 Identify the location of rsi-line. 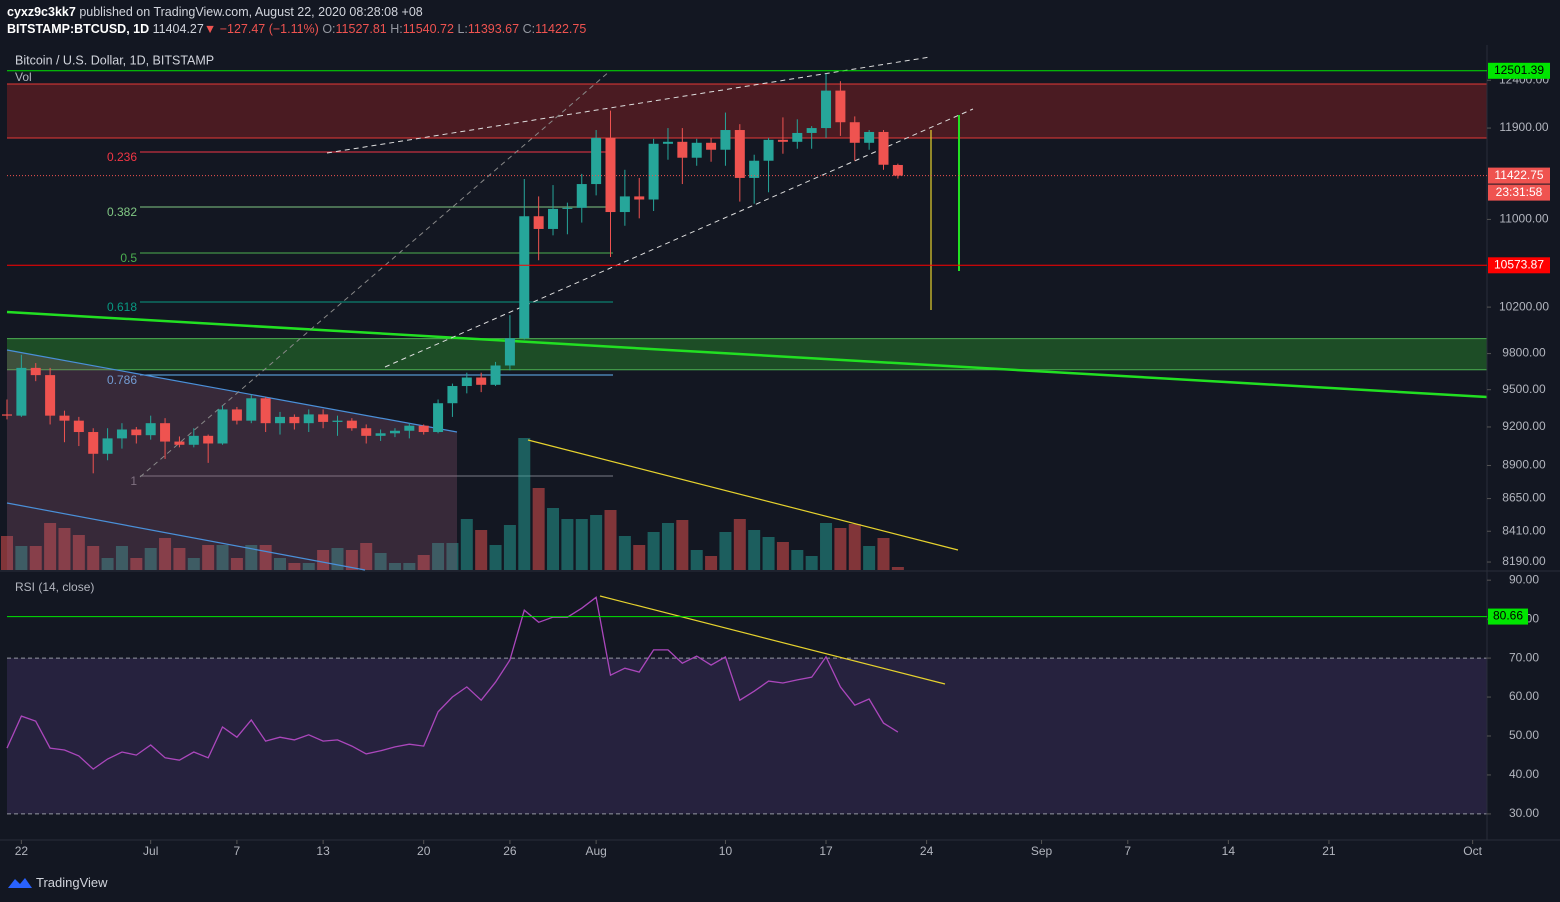
(452, 683).